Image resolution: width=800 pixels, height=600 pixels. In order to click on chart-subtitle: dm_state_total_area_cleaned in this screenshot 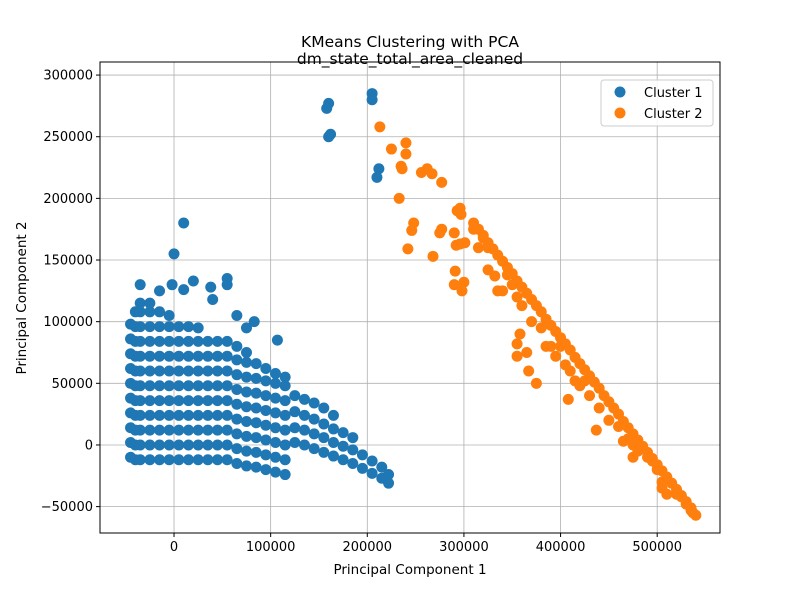, I will do `click(410, 59)`.